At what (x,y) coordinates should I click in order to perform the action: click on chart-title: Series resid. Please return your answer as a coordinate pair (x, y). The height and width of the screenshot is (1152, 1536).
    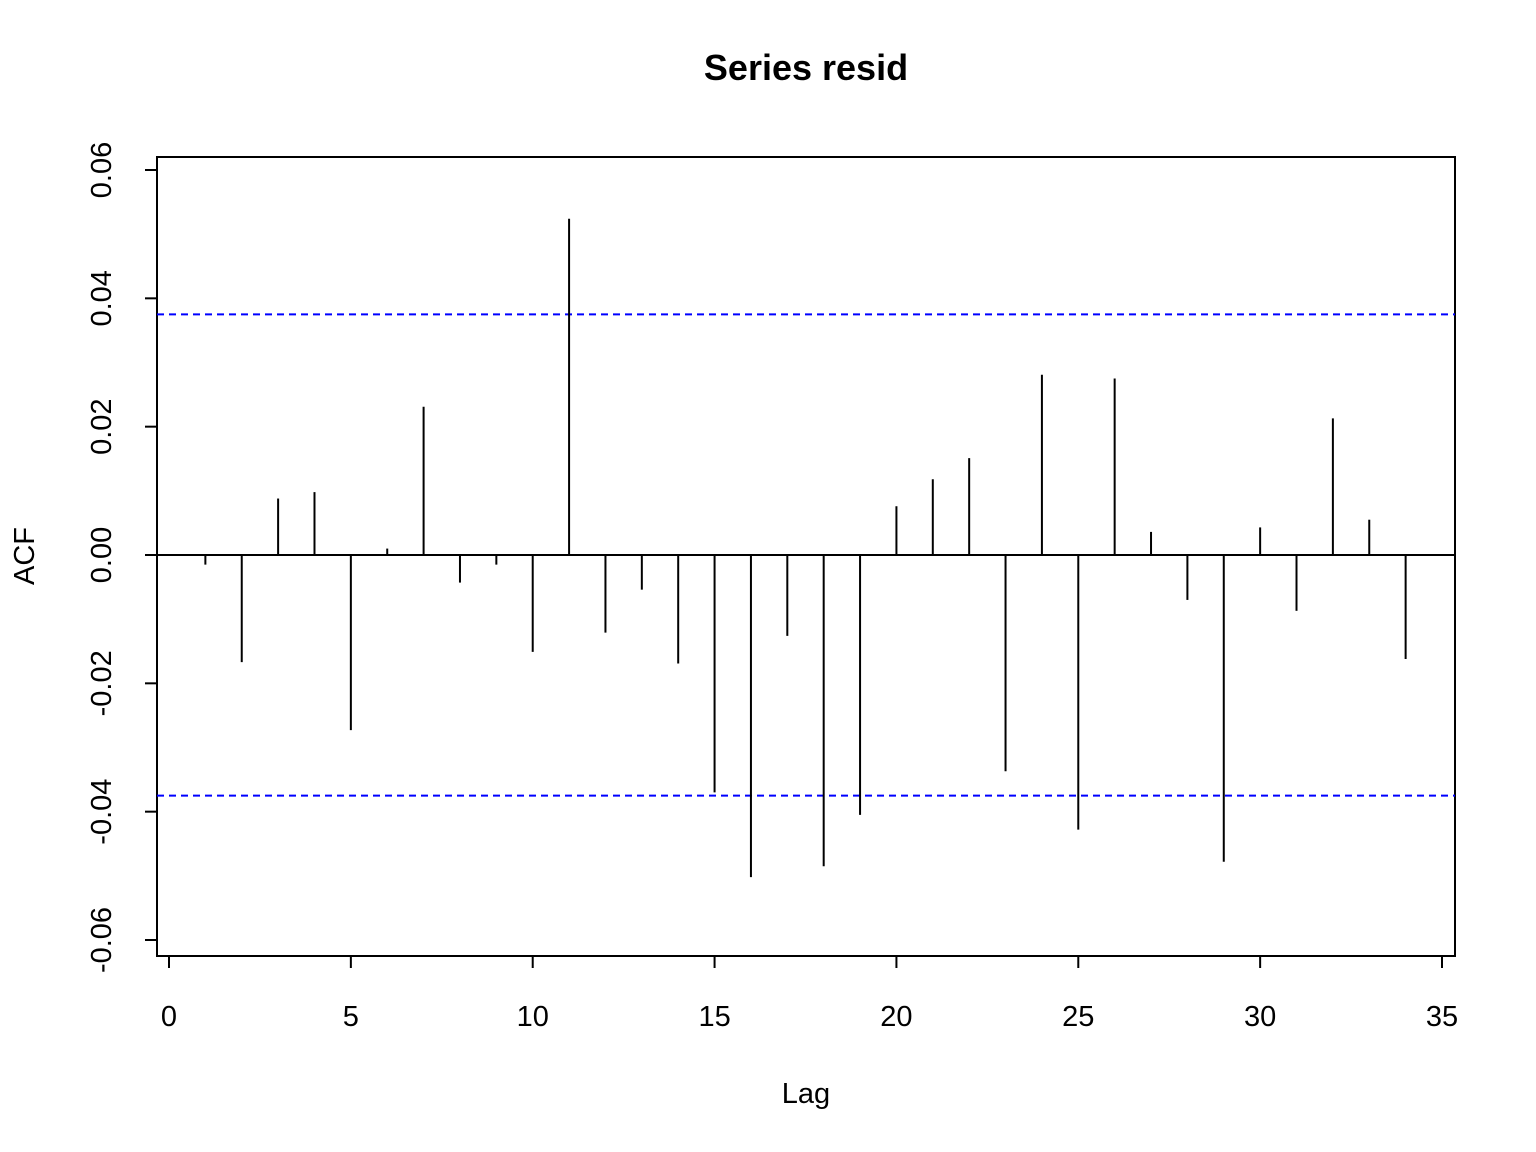
    Looking at the image, I should click on (806, 67).